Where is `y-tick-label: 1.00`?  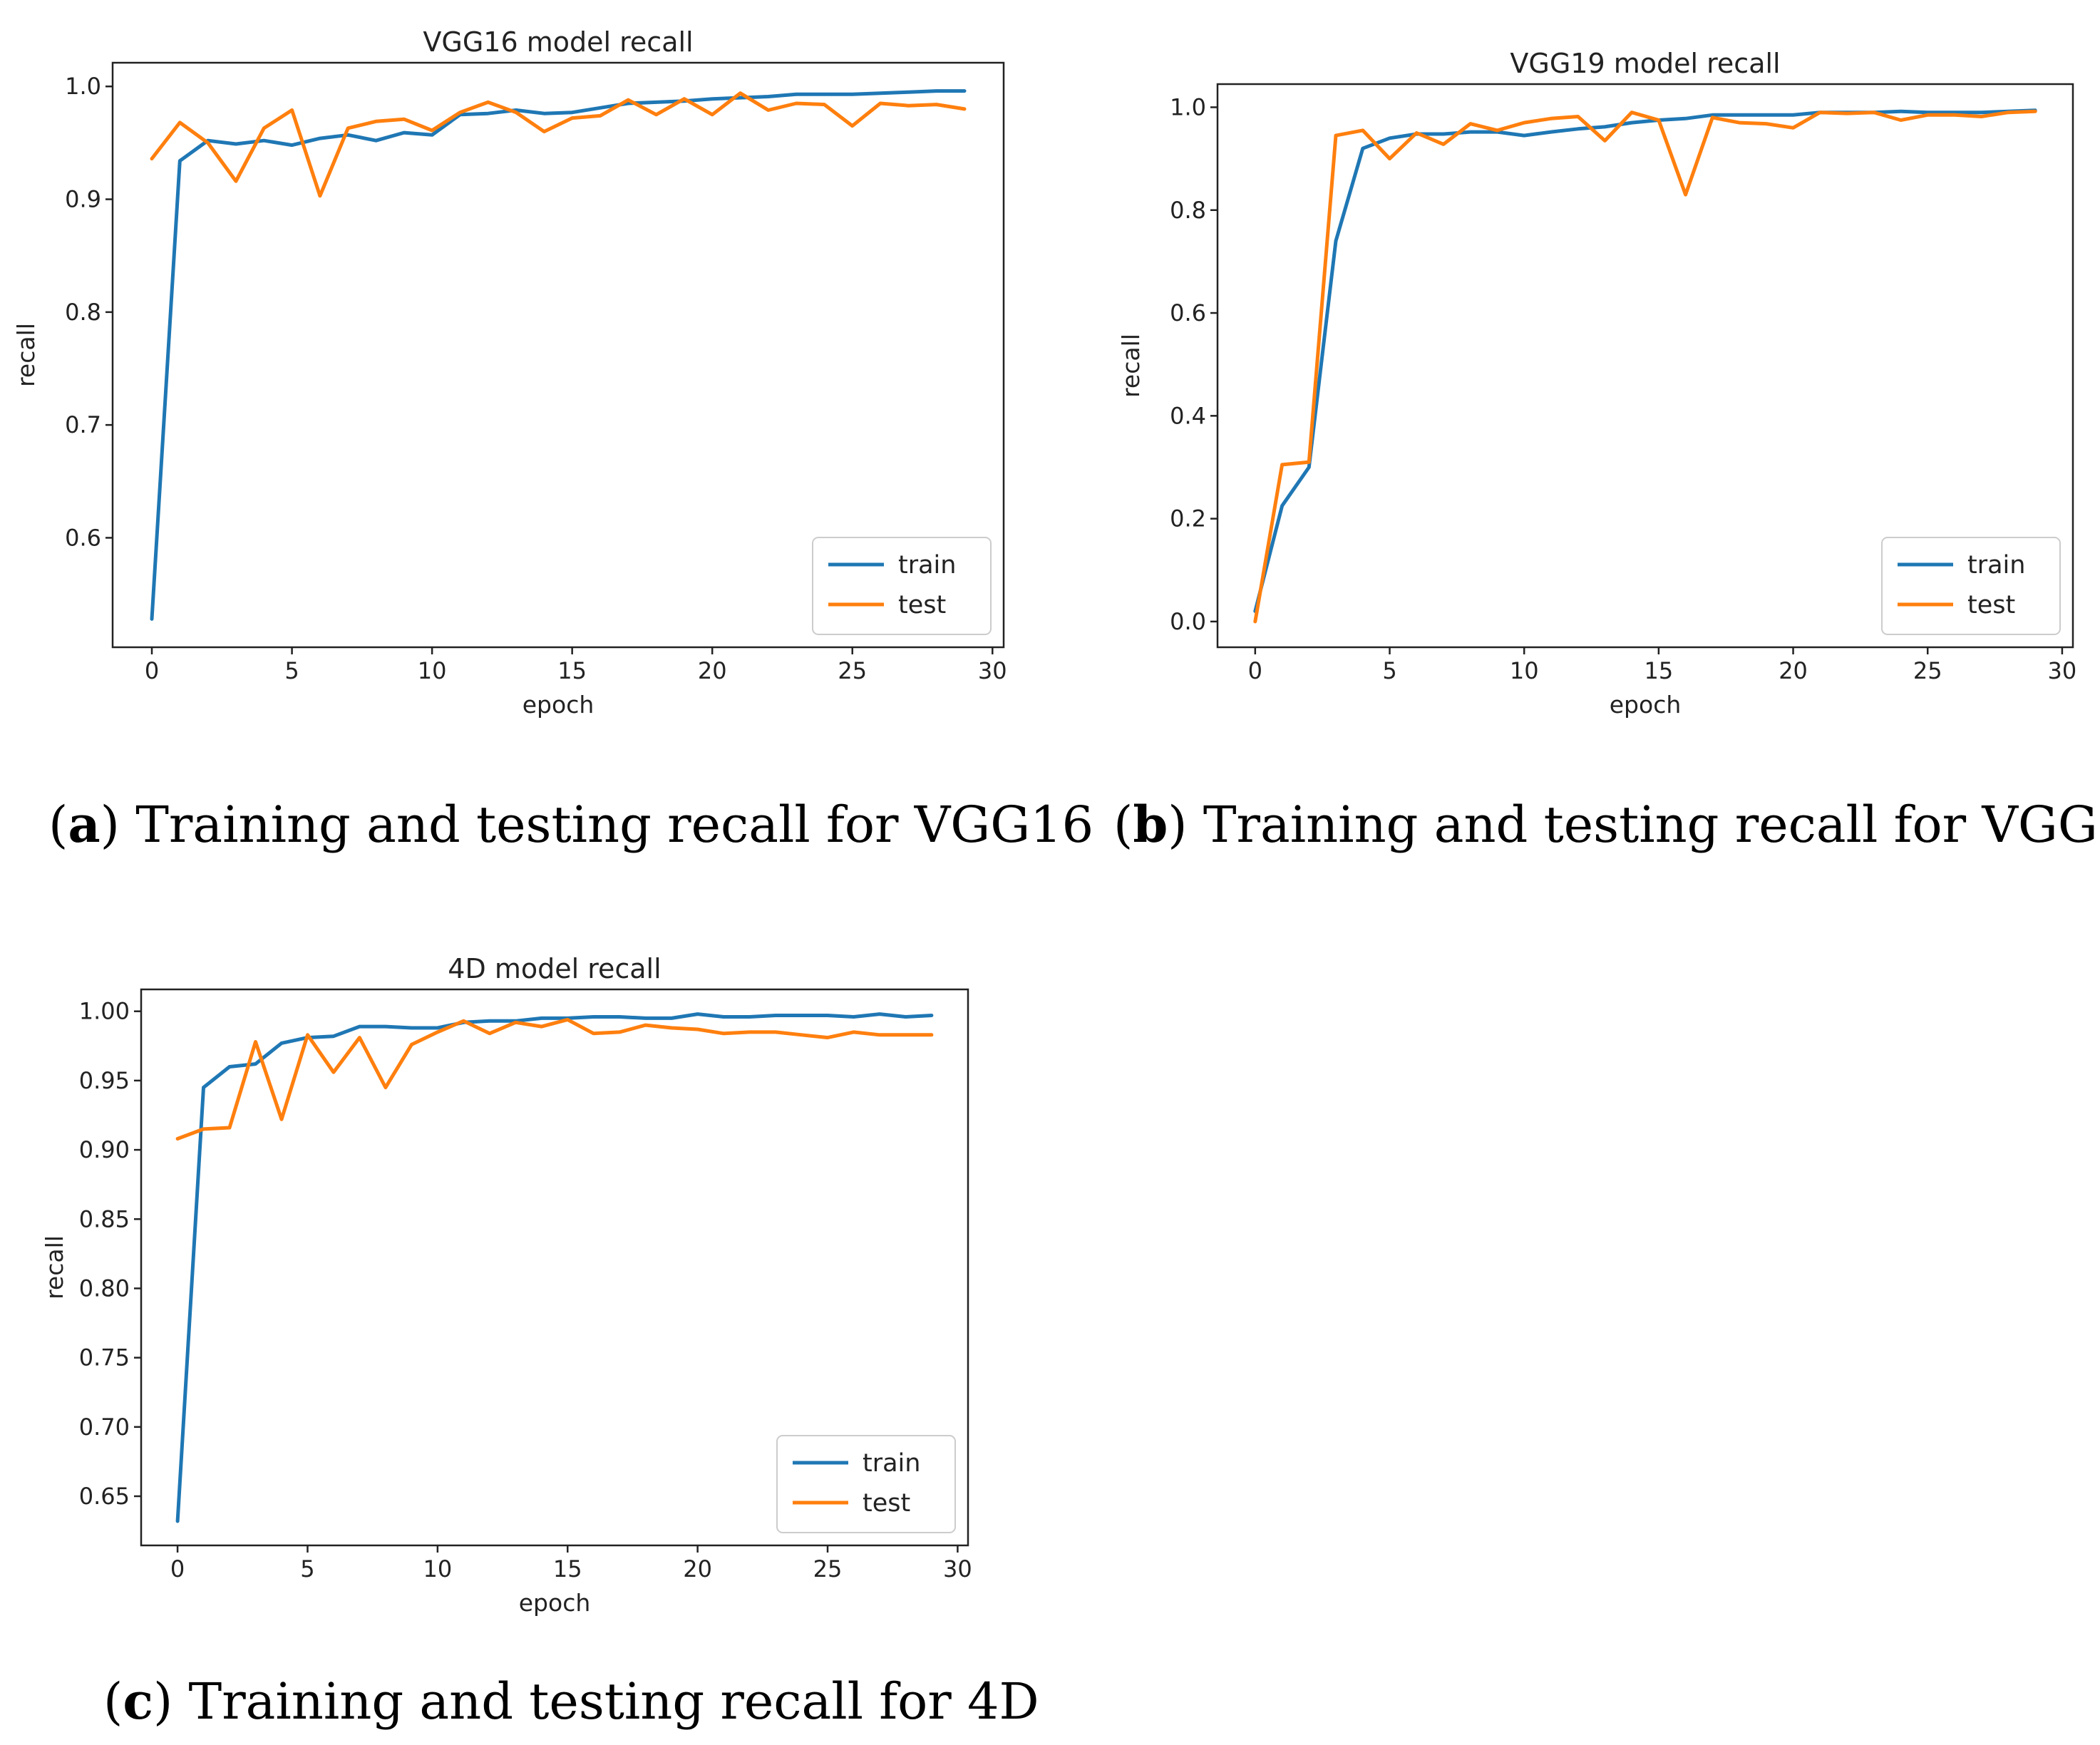
y-tick-label: 1.00 is located at coordinates (104, 1011).